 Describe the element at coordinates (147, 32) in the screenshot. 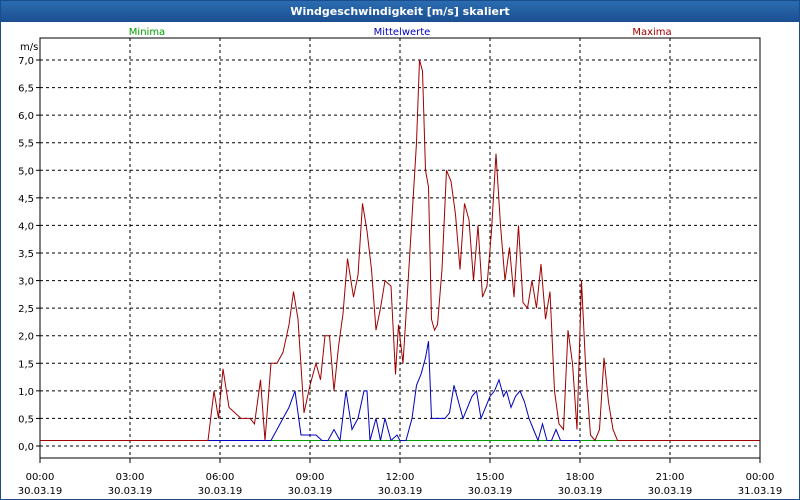

I see `legend-item-minima: Minima` at that location.